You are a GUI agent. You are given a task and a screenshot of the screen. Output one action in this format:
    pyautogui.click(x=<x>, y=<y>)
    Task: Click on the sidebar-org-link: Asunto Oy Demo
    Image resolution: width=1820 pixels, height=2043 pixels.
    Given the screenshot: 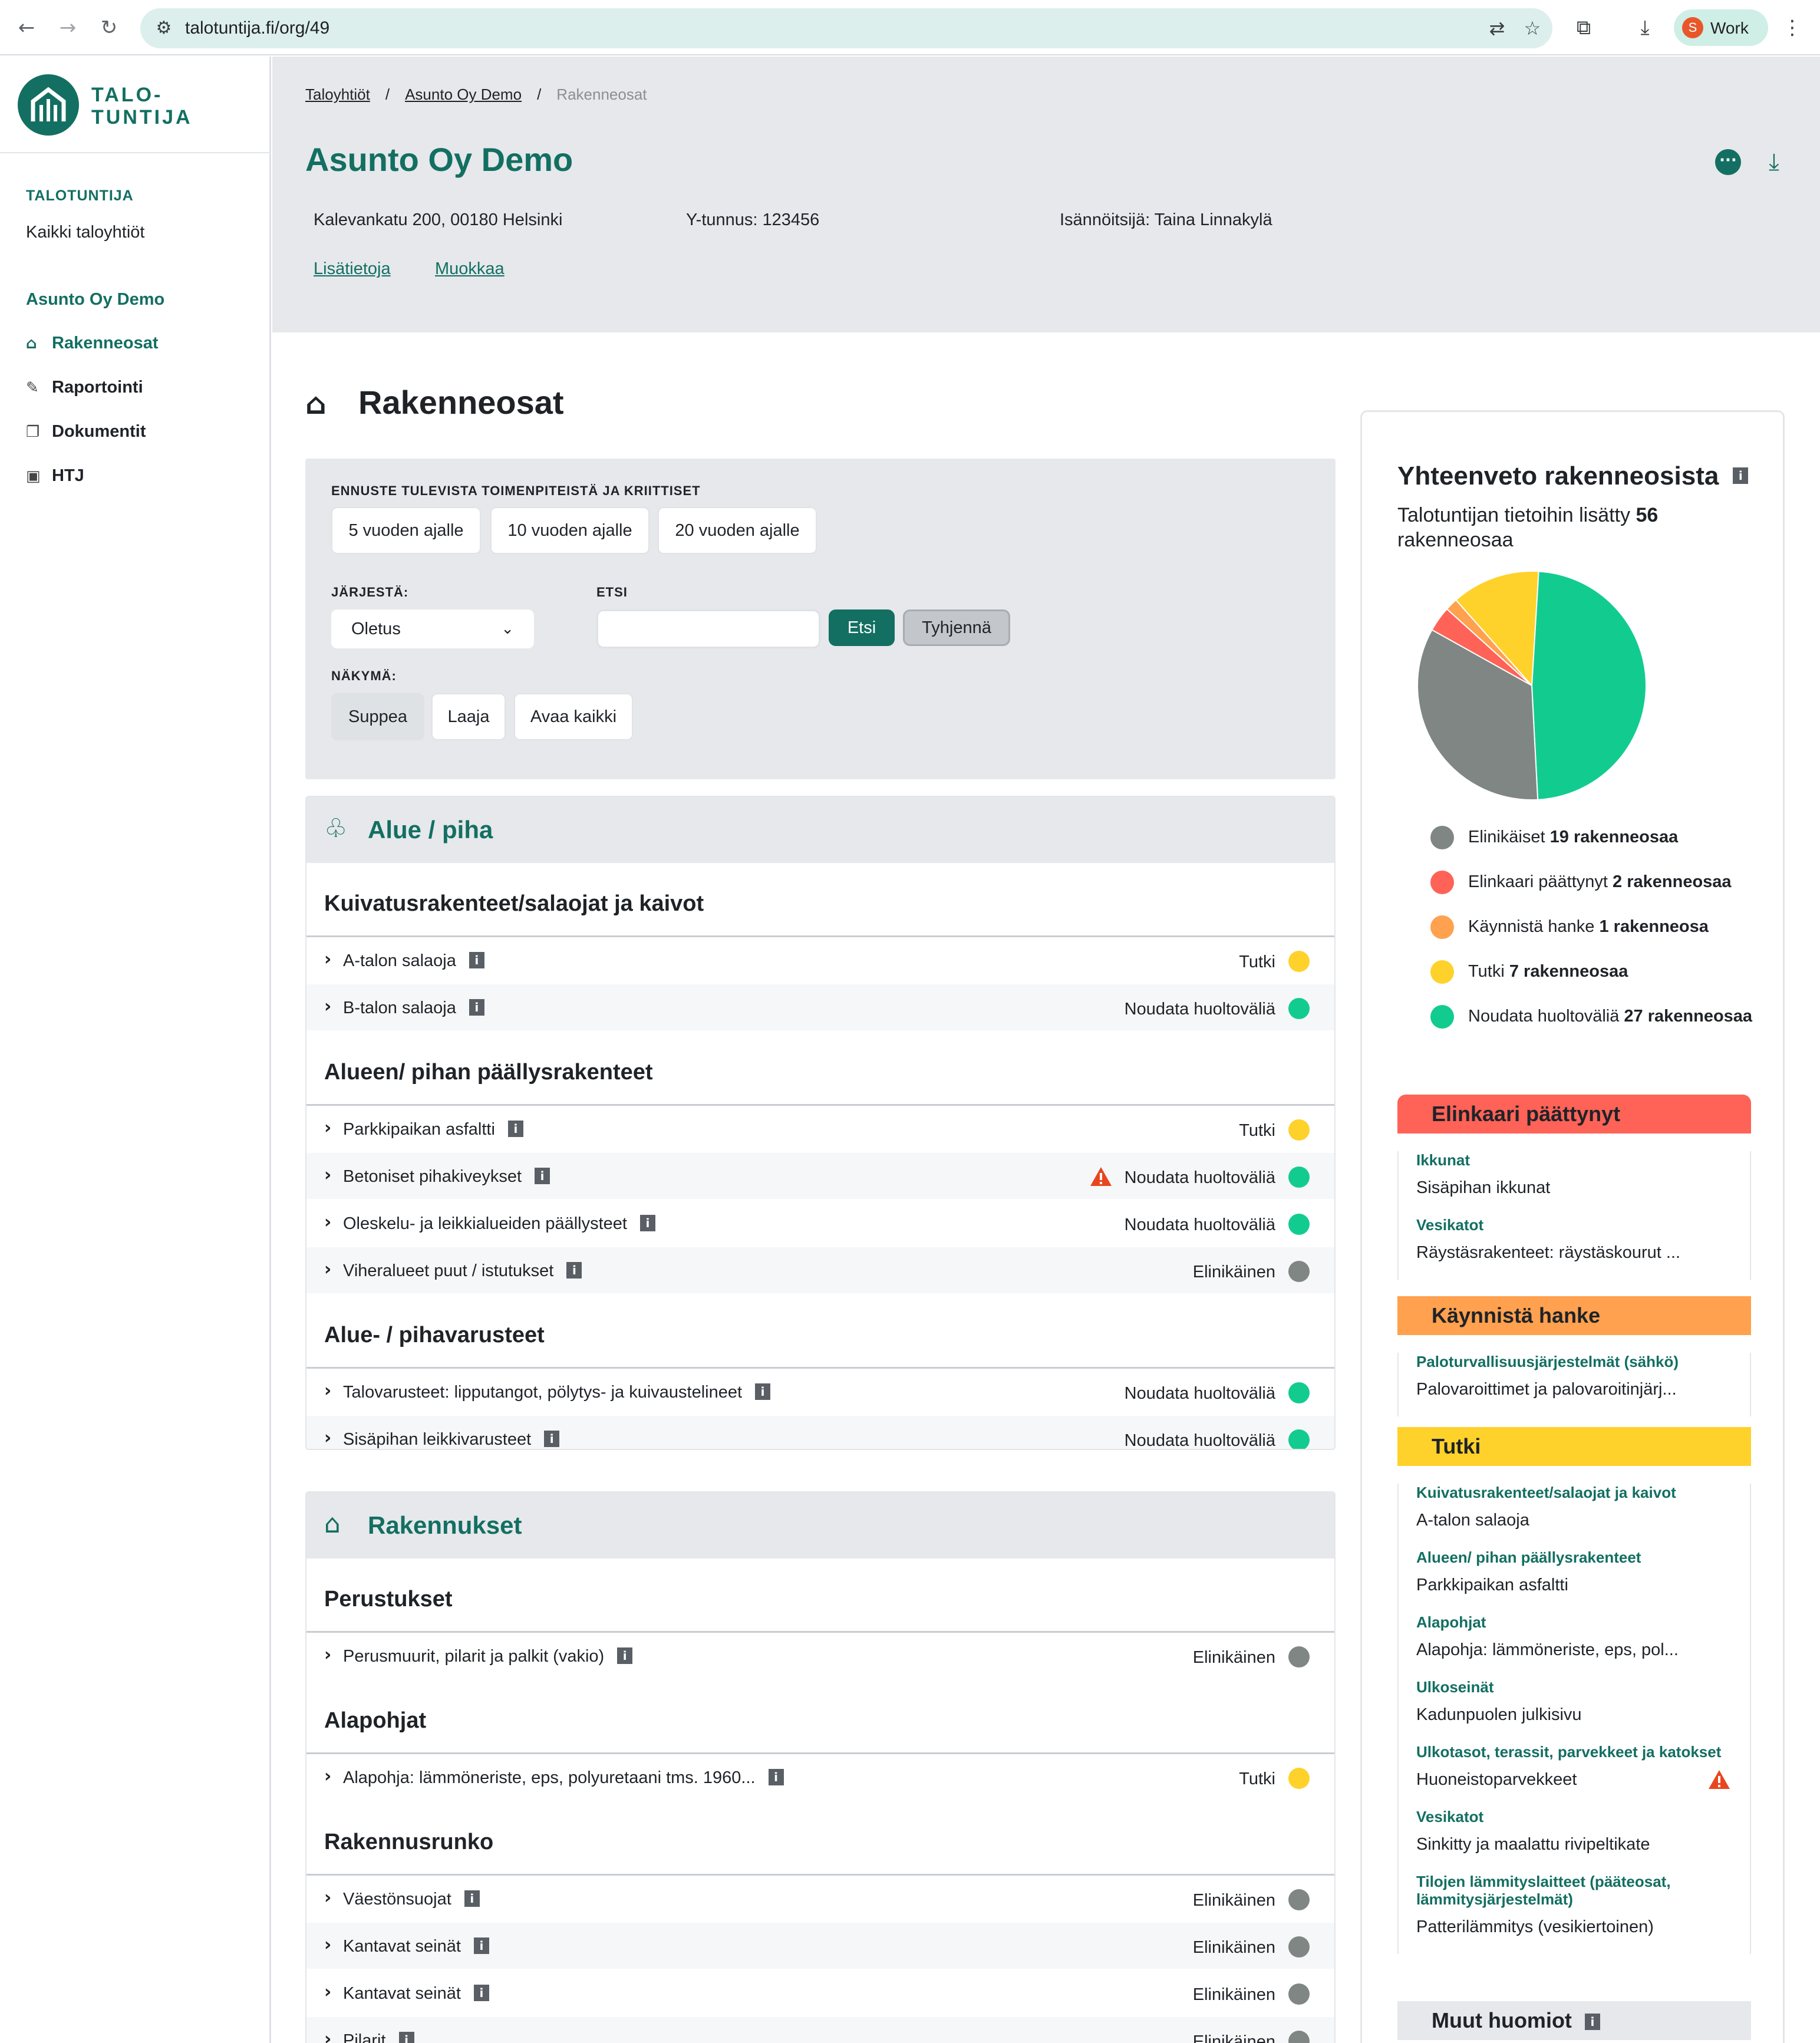 What is the action you would take?
    pyautogui.click(x=95, y=299)
    